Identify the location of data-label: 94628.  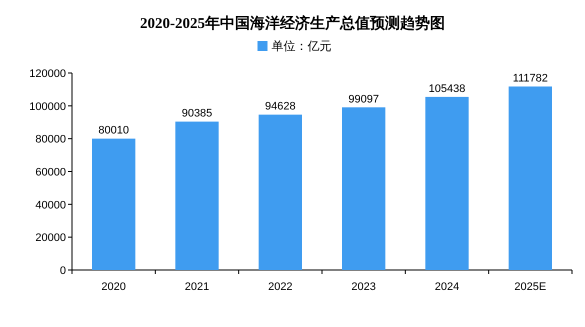
(280, 106).